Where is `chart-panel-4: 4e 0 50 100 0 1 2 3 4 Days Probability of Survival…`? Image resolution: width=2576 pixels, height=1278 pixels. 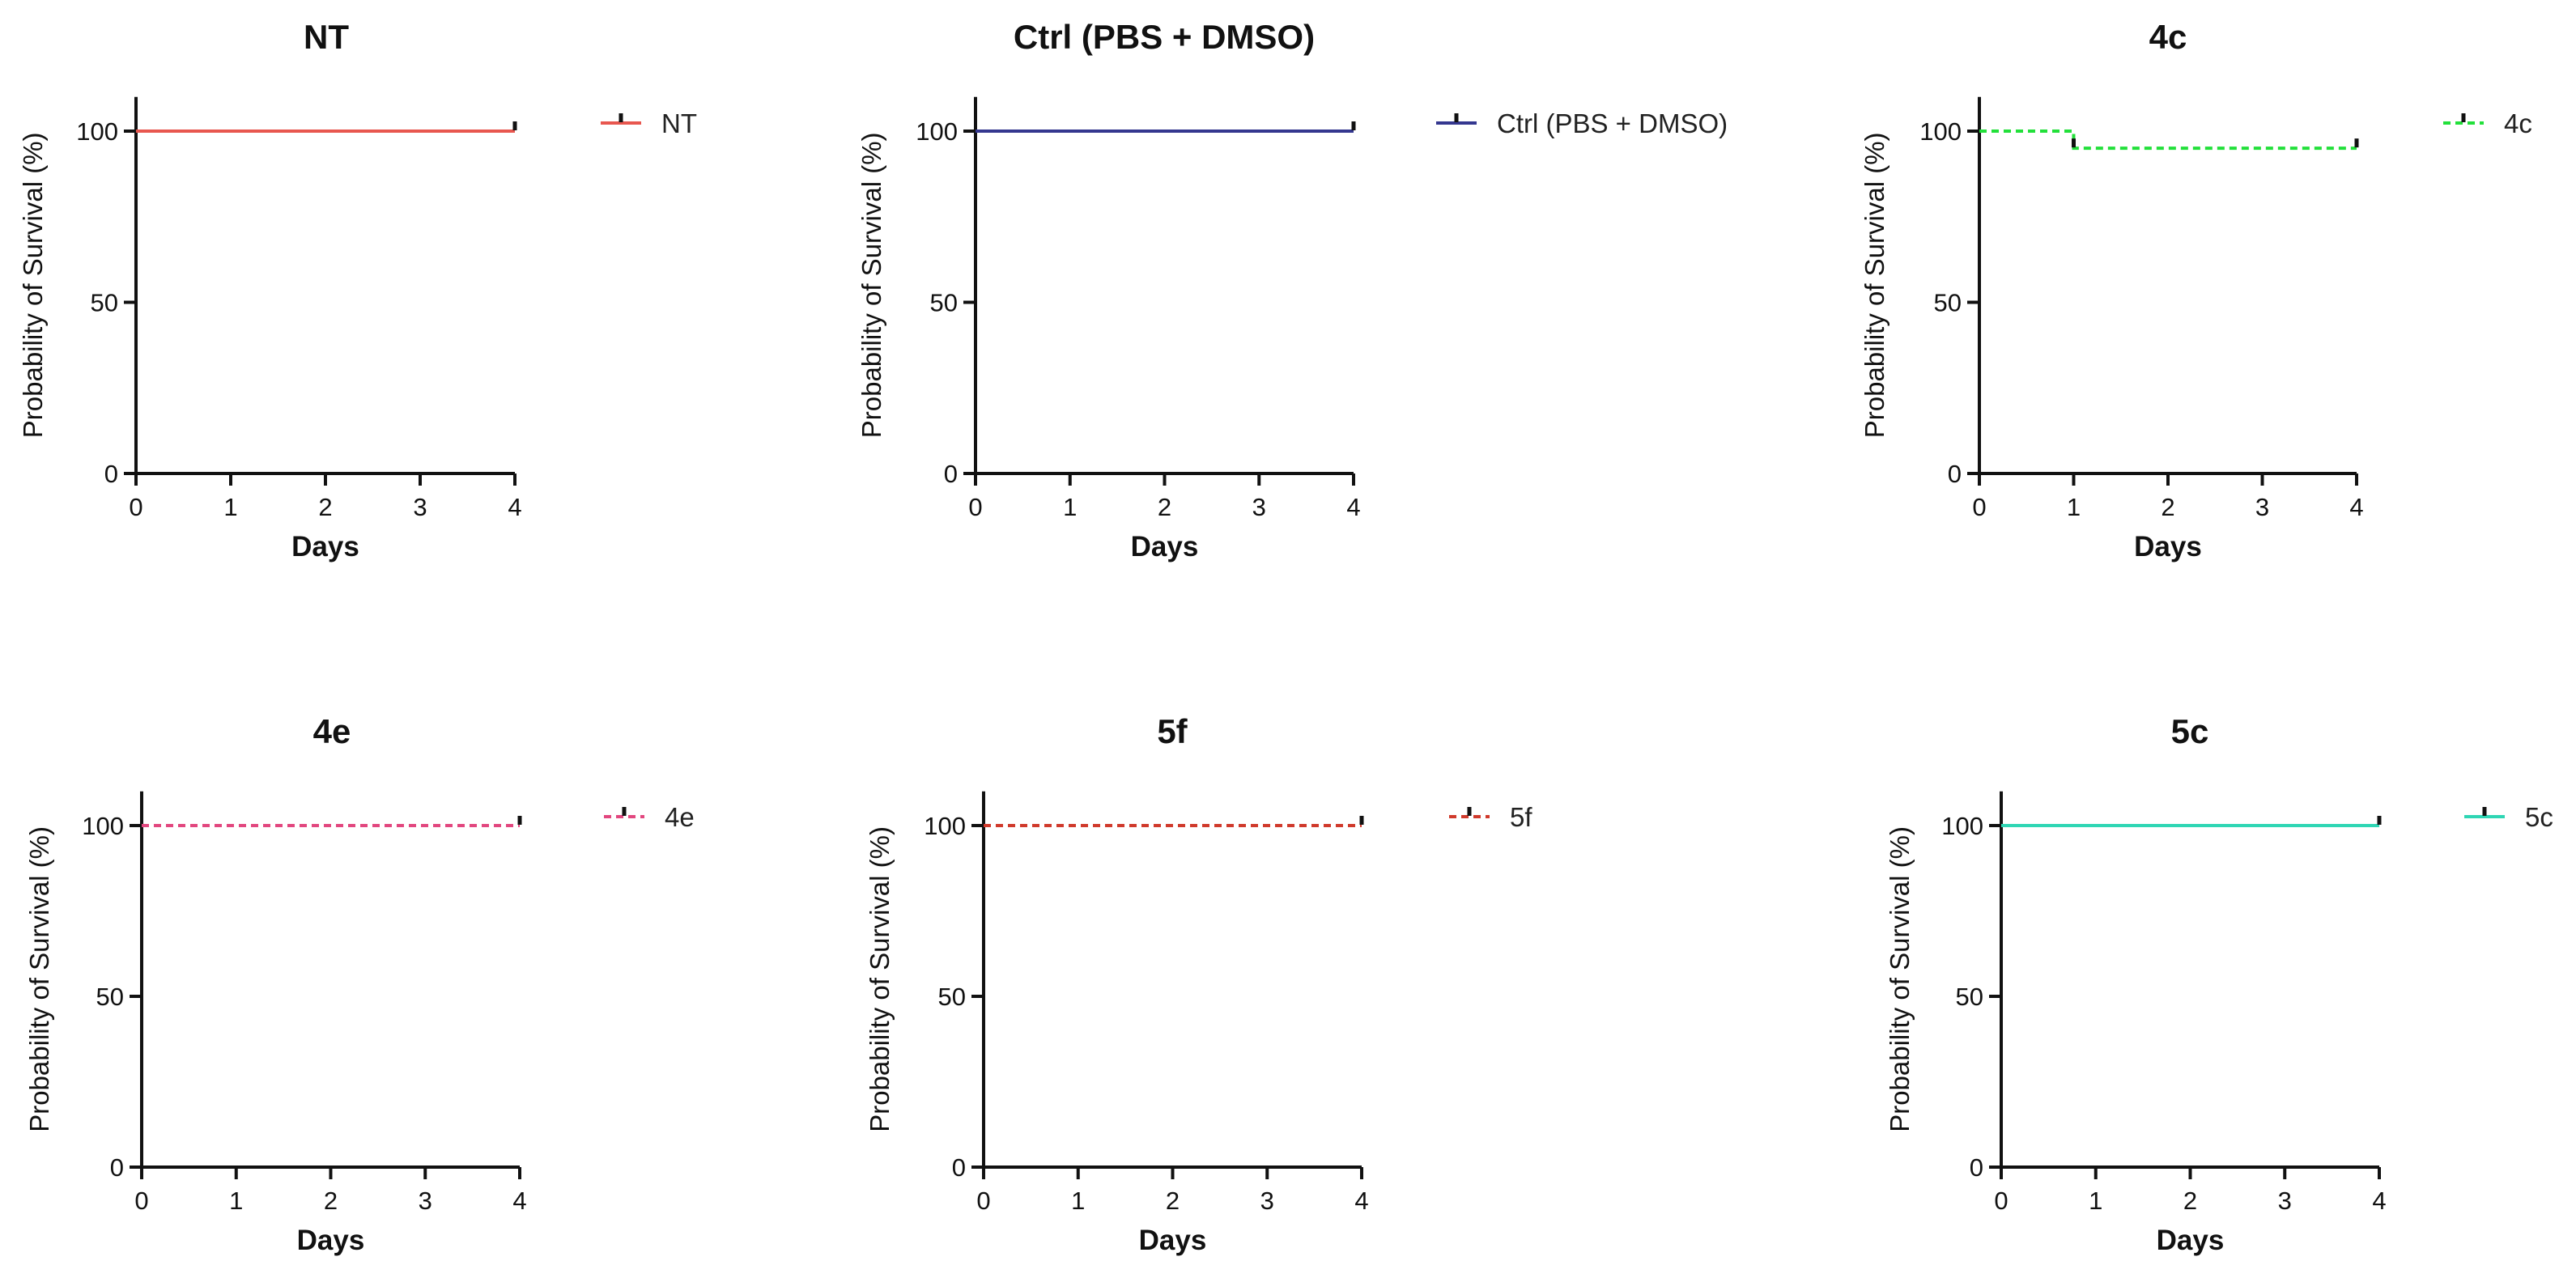 chart-panel-4: 4e 0 50 100 0 1 2 3 4 Days Probability of Survival… is located at coordinates (359, 984).